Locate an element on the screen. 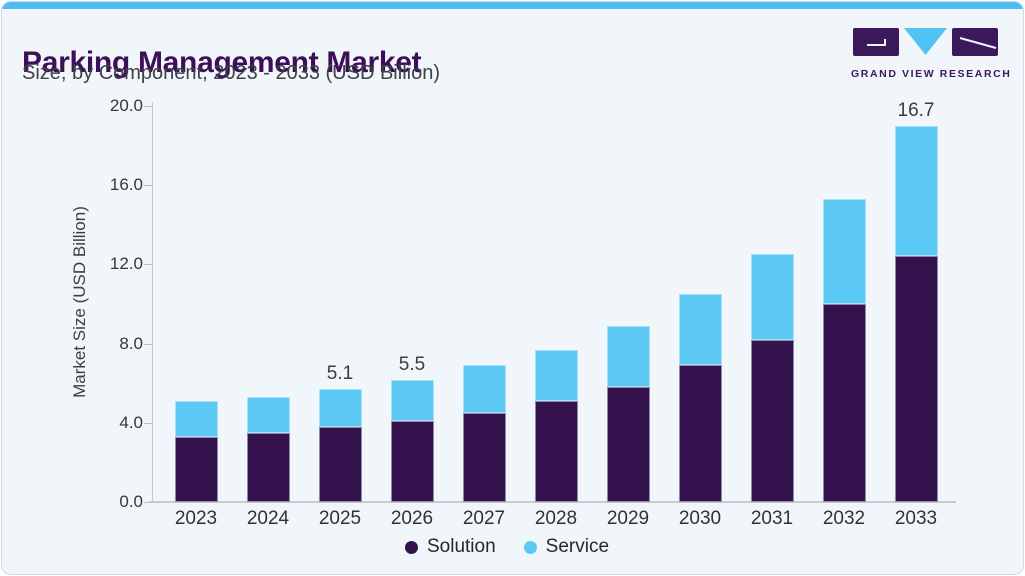 The image size is (1025, 576). x-tick-label: 2024 is located at coordinates (268, 518).